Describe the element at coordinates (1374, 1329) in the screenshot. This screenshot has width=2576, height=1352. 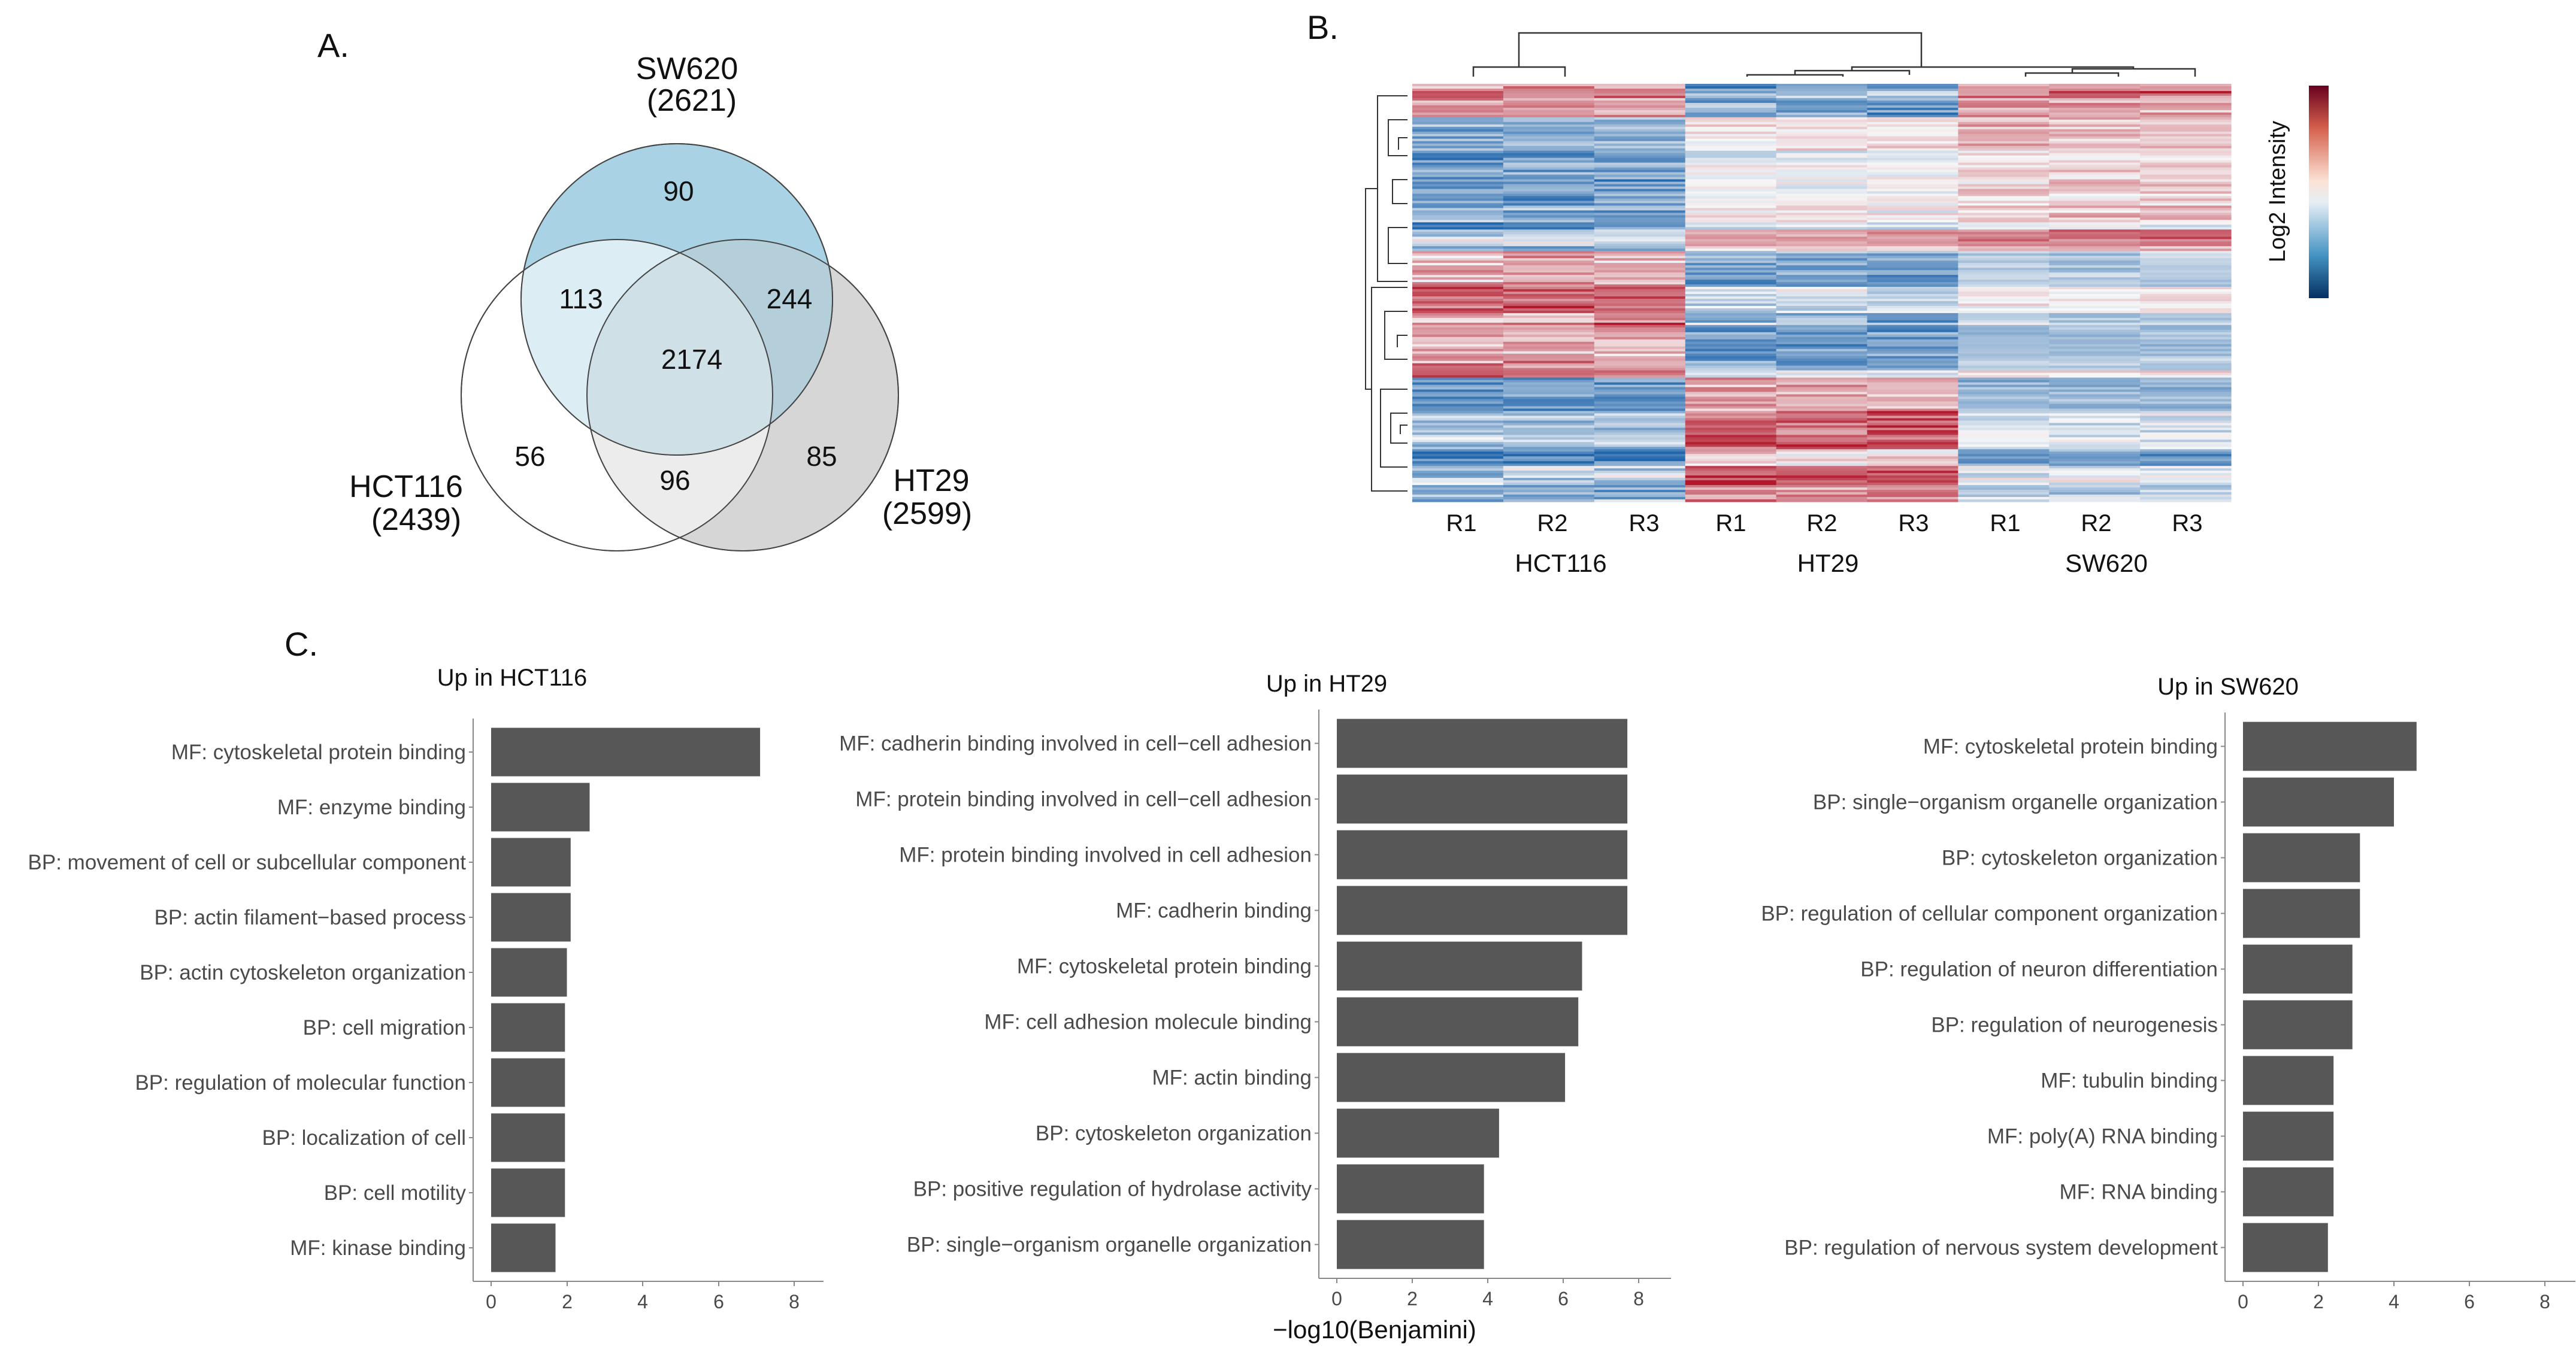
I see `x-axis-label: −log10(Benjamini)` at that location.